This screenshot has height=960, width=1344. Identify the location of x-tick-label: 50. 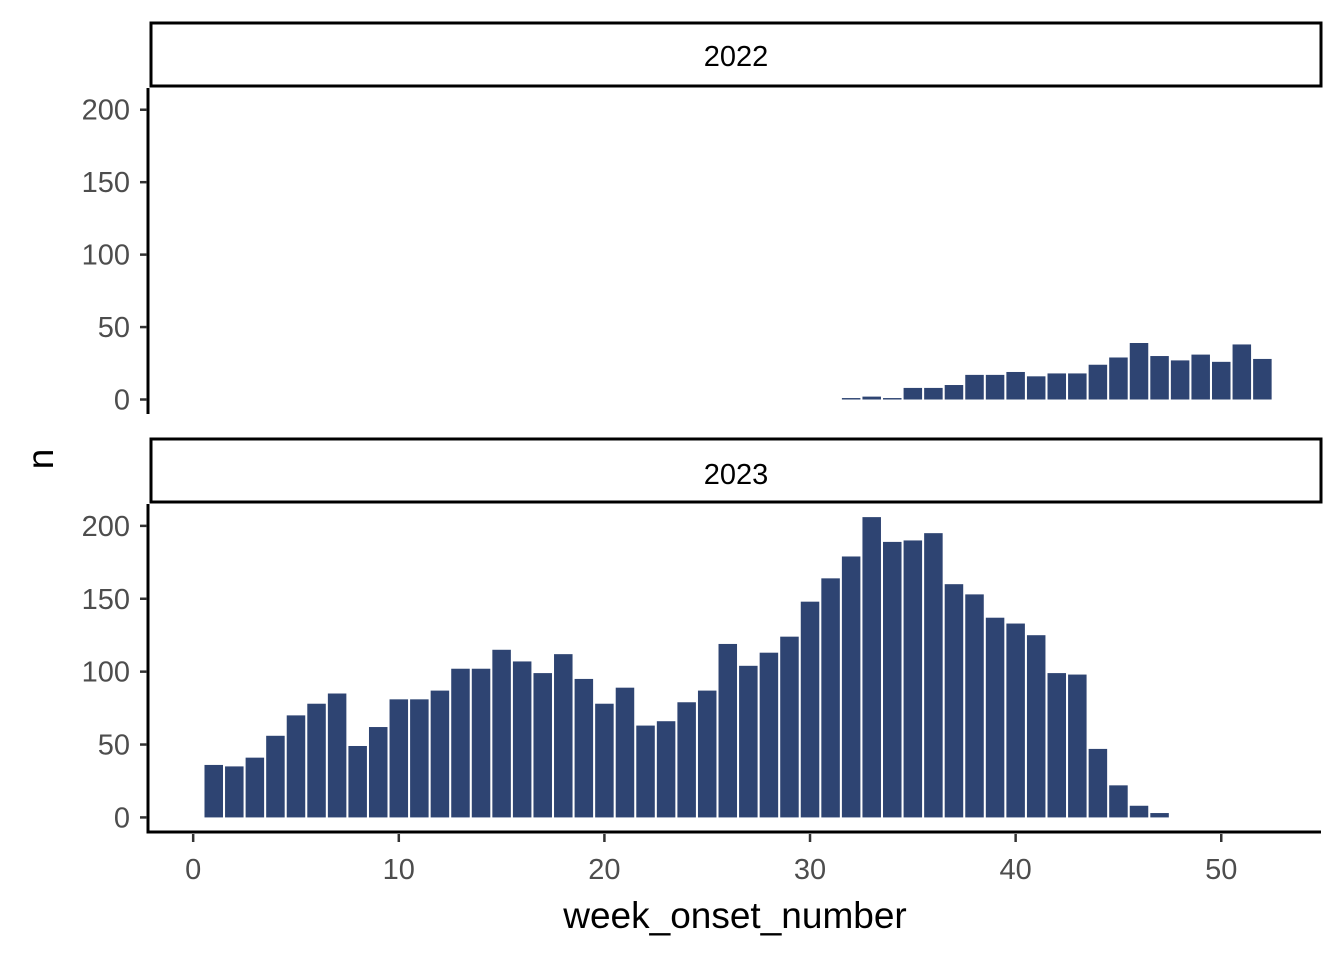
(1221, 870).